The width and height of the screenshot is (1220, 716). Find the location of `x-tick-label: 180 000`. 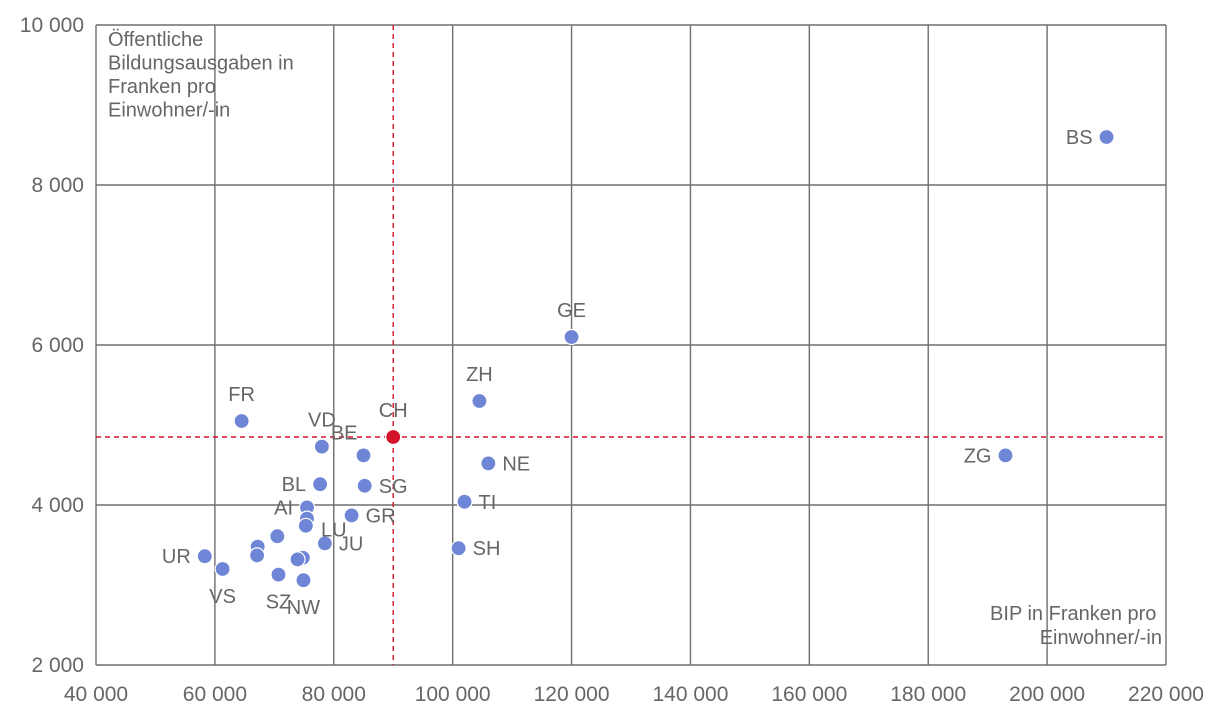

x-tick-label: 180 000 is located at coordinates (928, 694).